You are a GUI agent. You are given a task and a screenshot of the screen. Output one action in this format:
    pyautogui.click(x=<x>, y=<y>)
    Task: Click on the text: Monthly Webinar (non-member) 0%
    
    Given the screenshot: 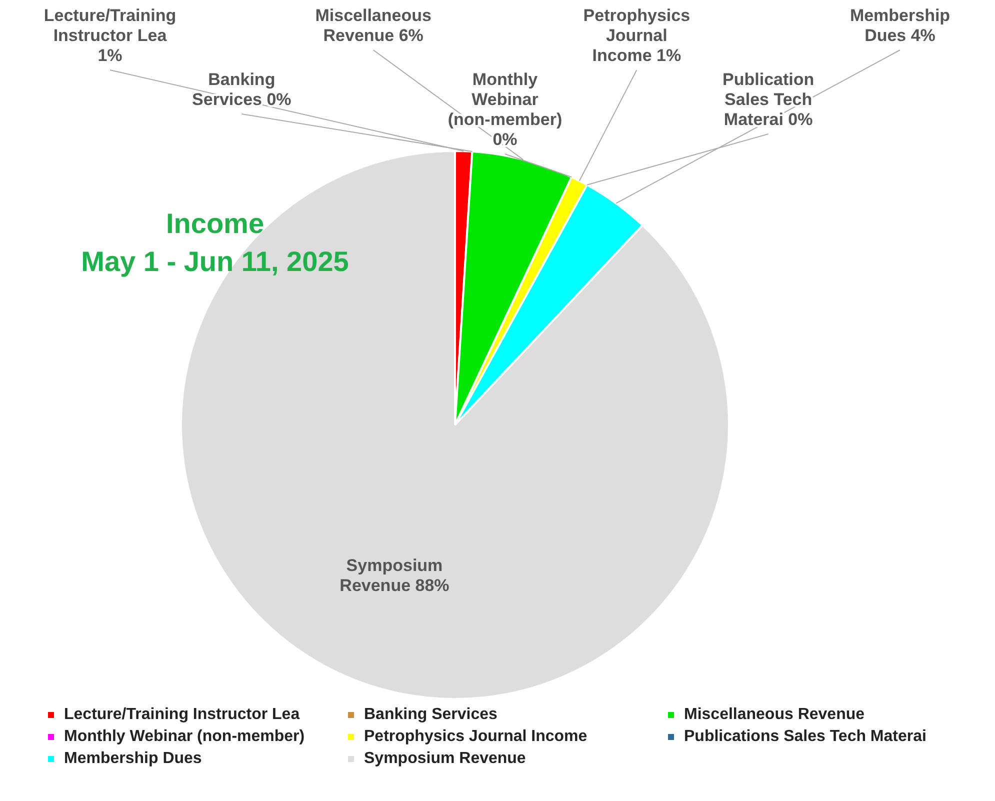 What is the action you would take?
    pyautogui.click(x=505, y=110)
    